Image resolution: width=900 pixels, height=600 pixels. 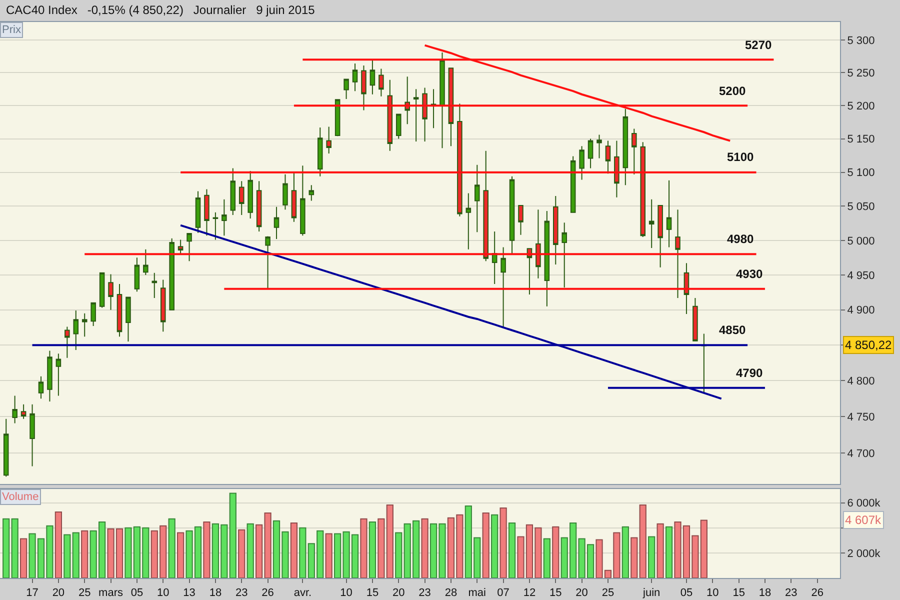 I want to click on series-label: 4790, so click(x=750, y=373).